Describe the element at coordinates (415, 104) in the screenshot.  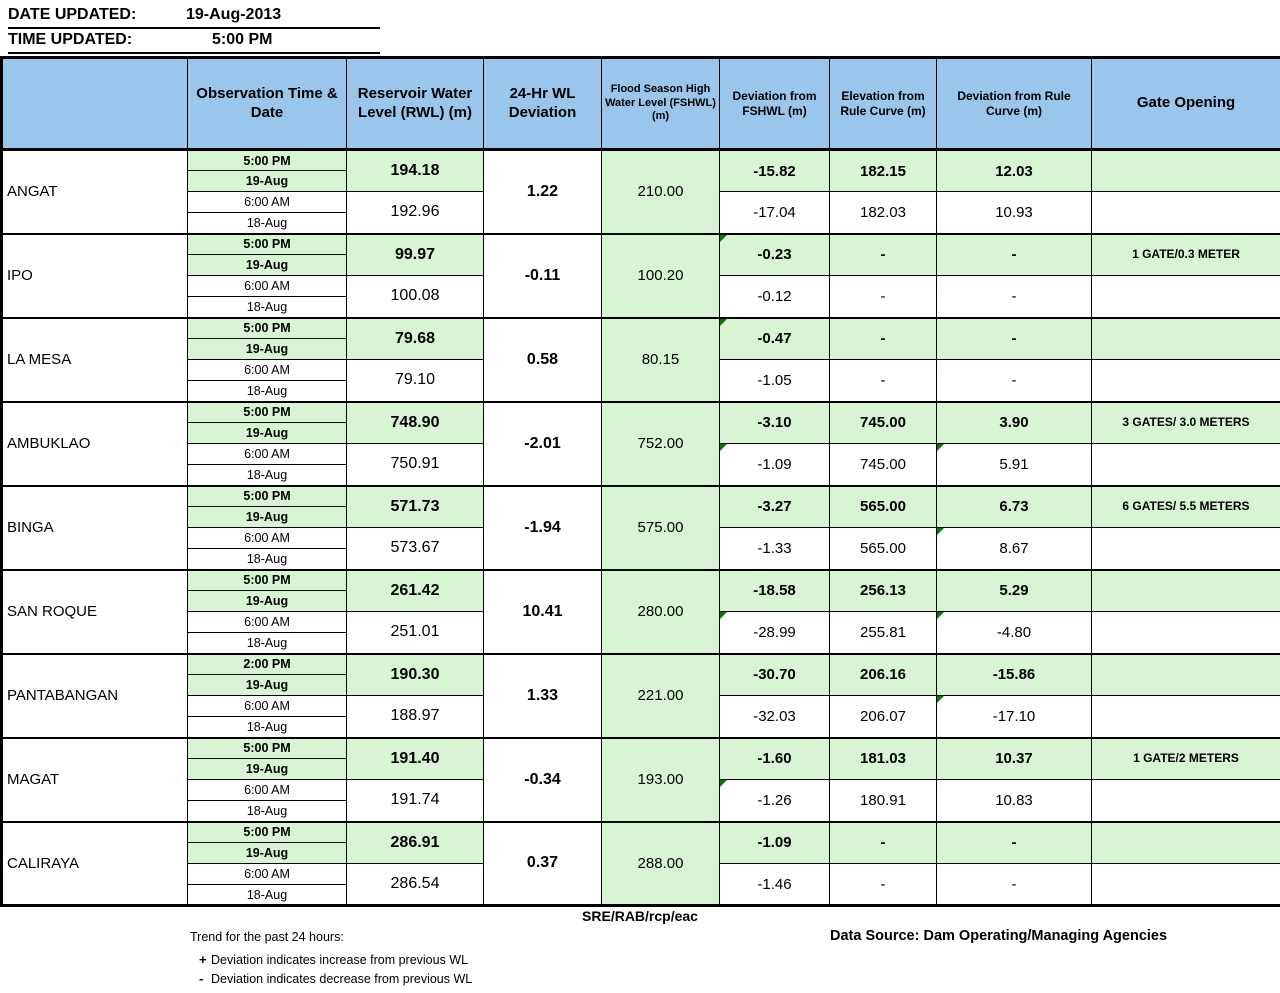
I see `header-rwl: Reservoir Water Level (RWL) (m)` at that location.